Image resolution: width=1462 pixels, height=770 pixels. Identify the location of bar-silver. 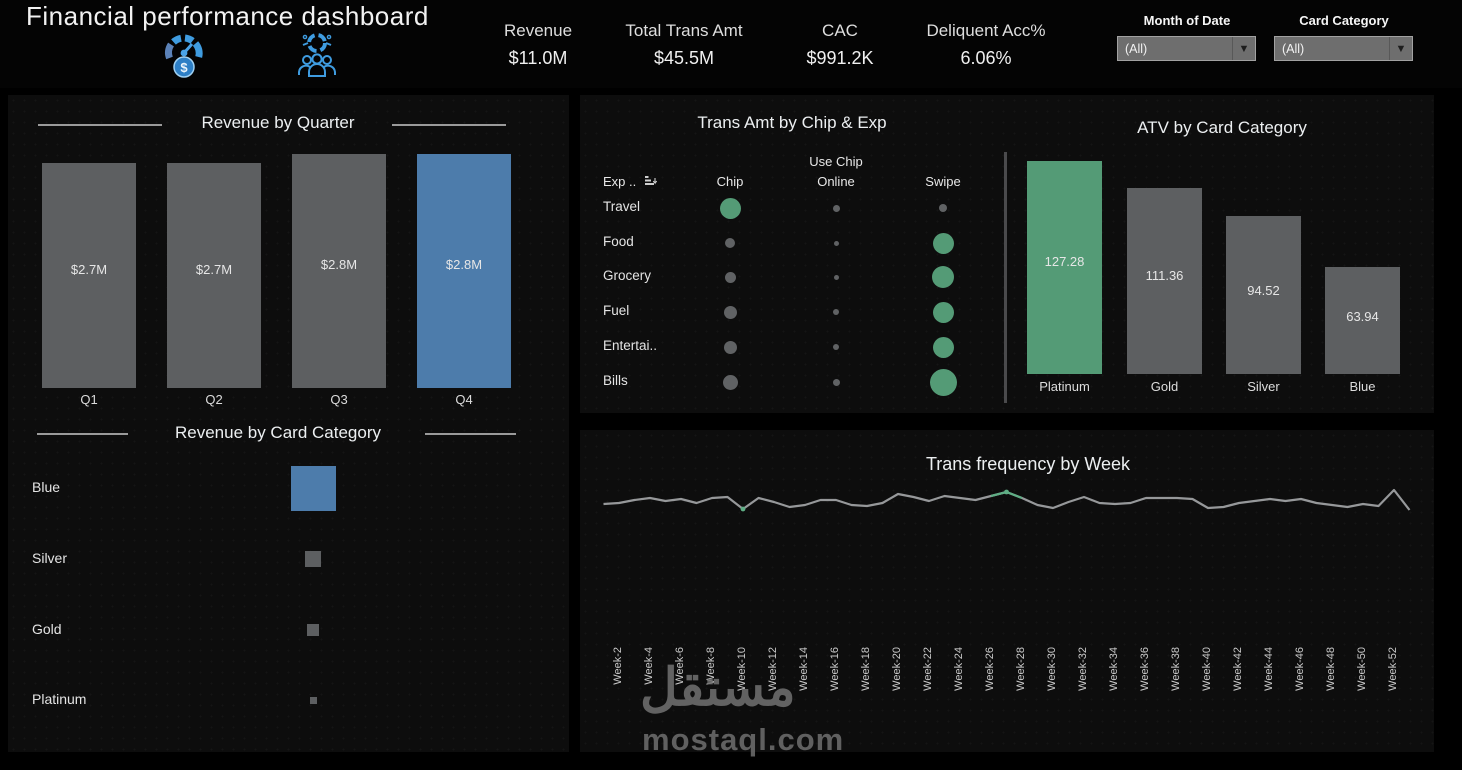
(1263, 294).